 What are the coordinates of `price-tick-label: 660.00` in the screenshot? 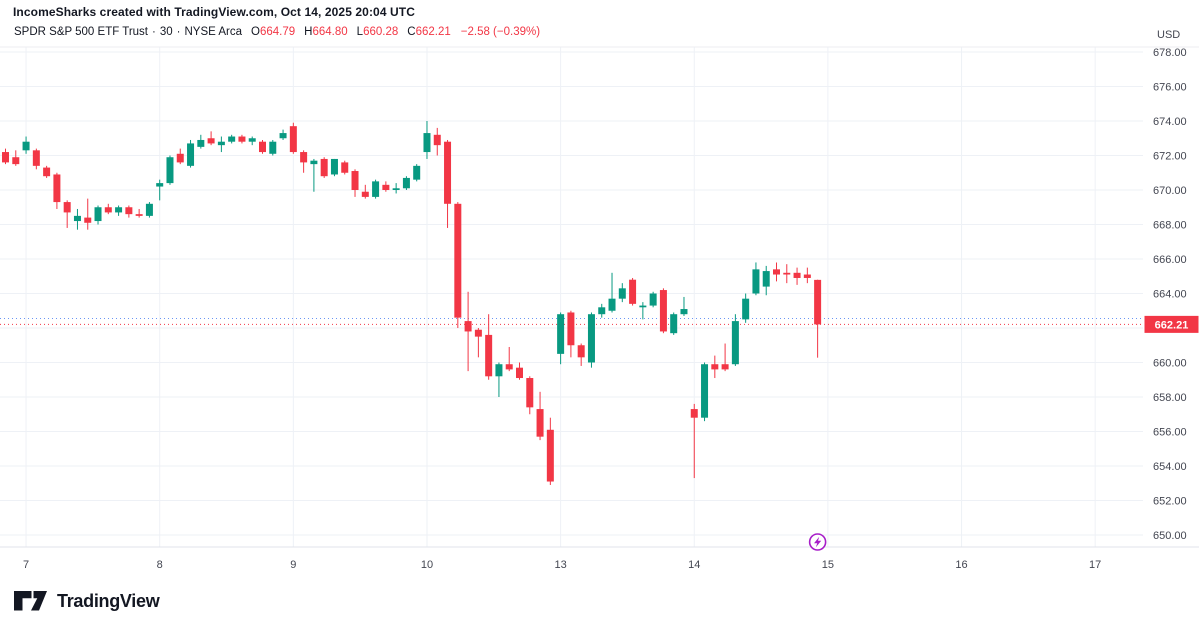 It's located at (1170, 364).